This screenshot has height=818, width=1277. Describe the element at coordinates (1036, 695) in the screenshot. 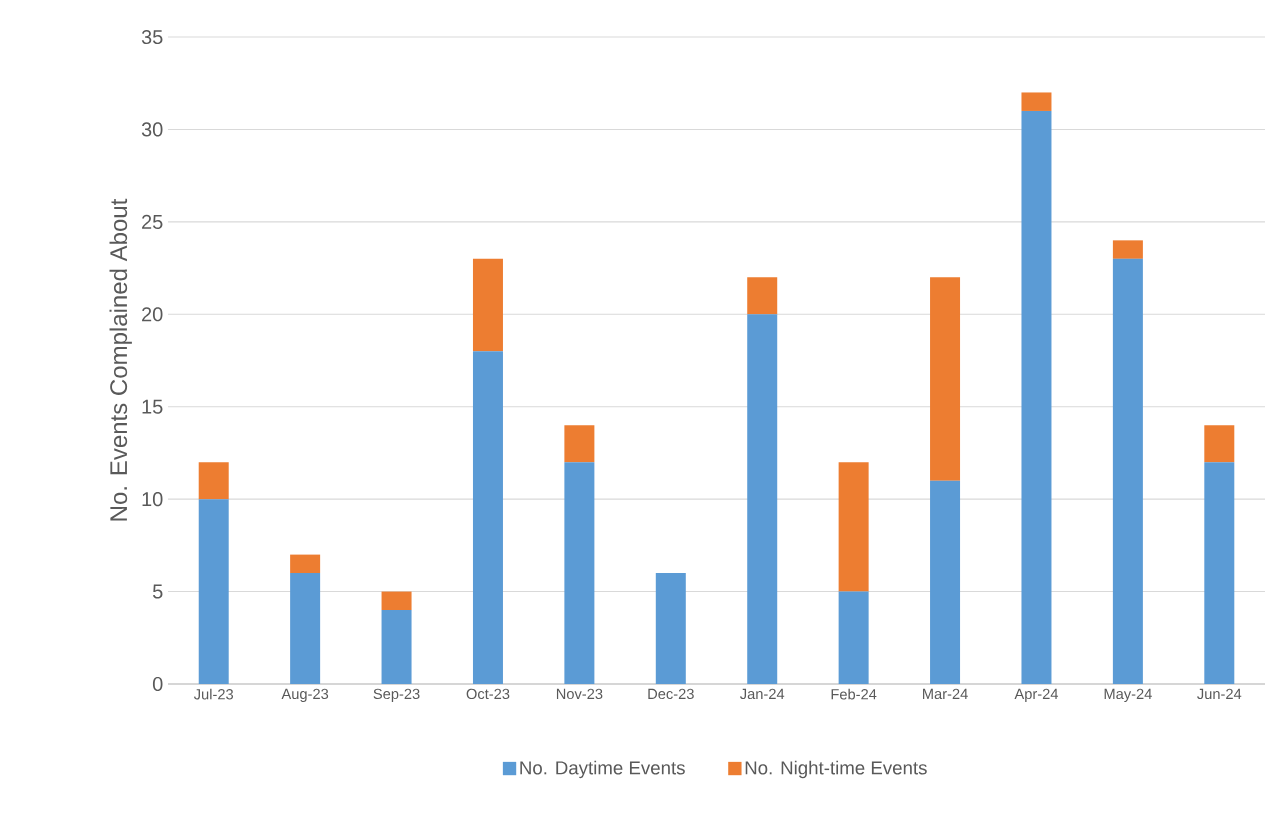

I see `x-tick-label: Apr-24` at that location.